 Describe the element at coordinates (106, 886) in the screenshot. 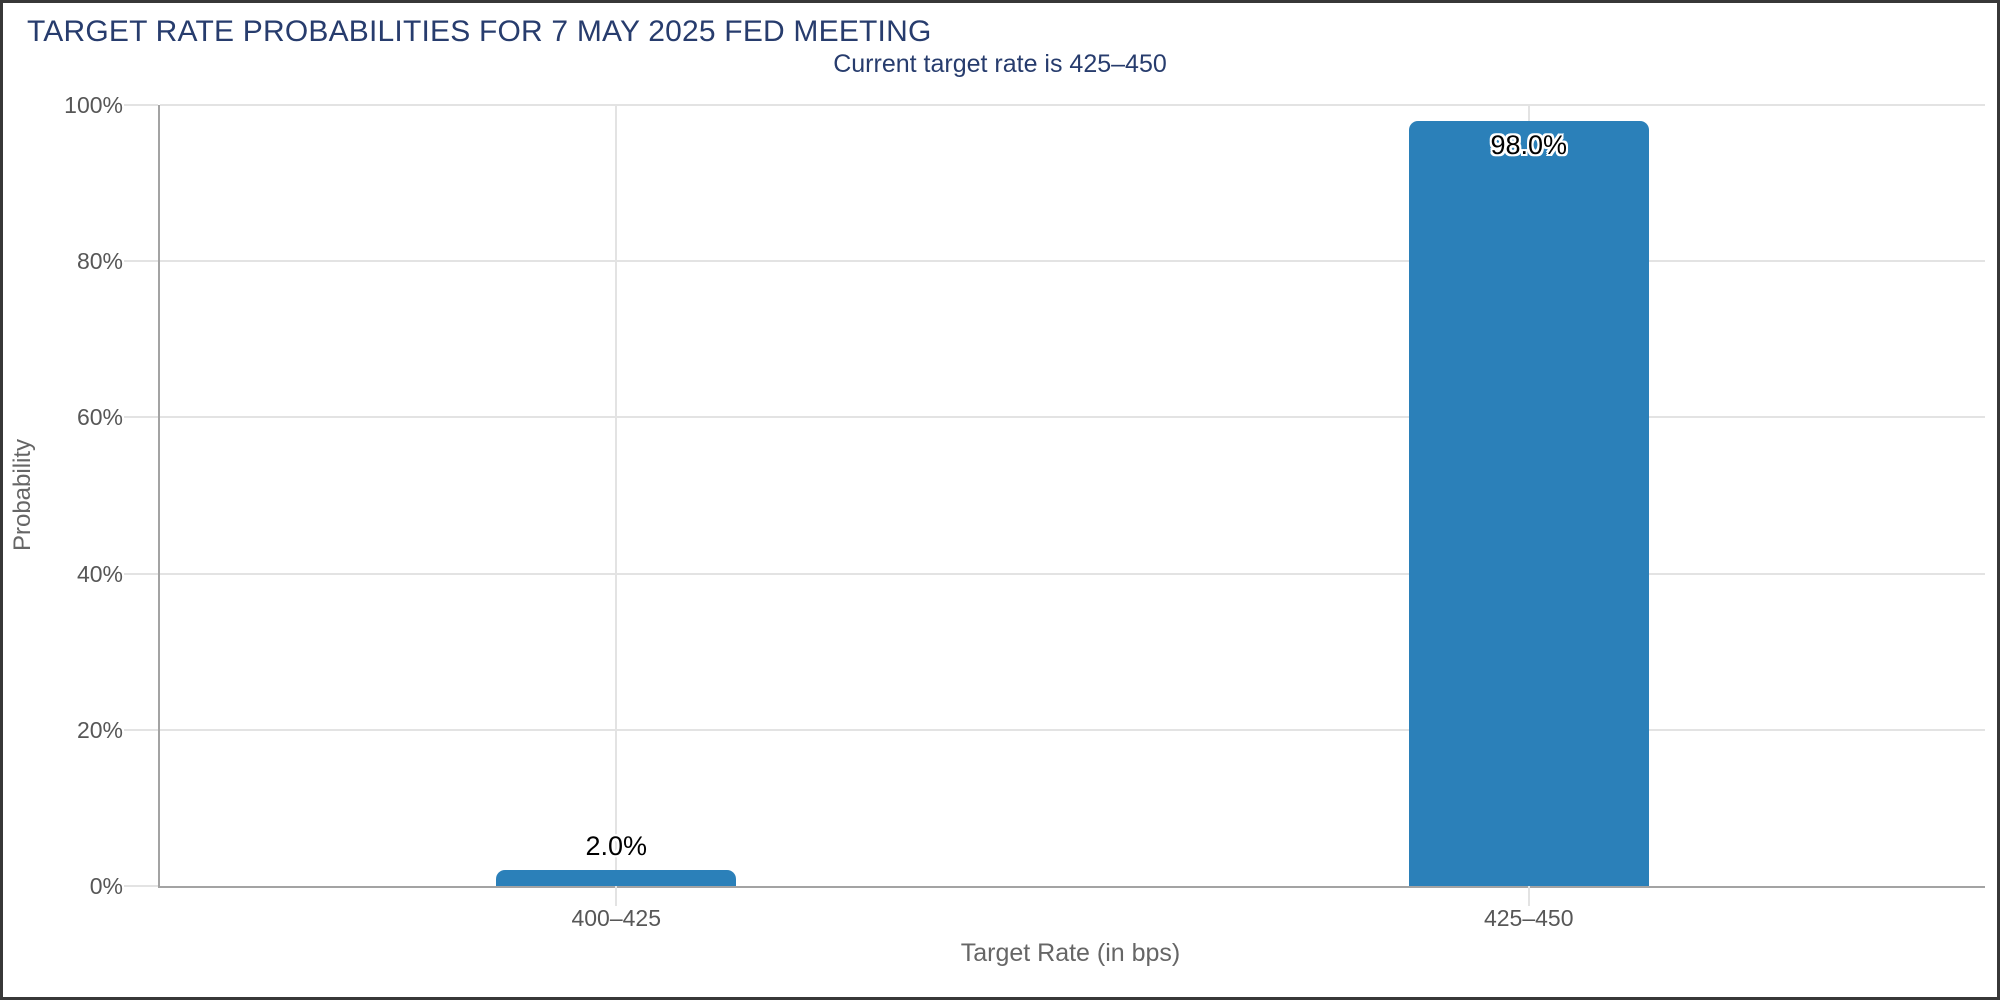

I see `y-tick-label: 0%` at that location.